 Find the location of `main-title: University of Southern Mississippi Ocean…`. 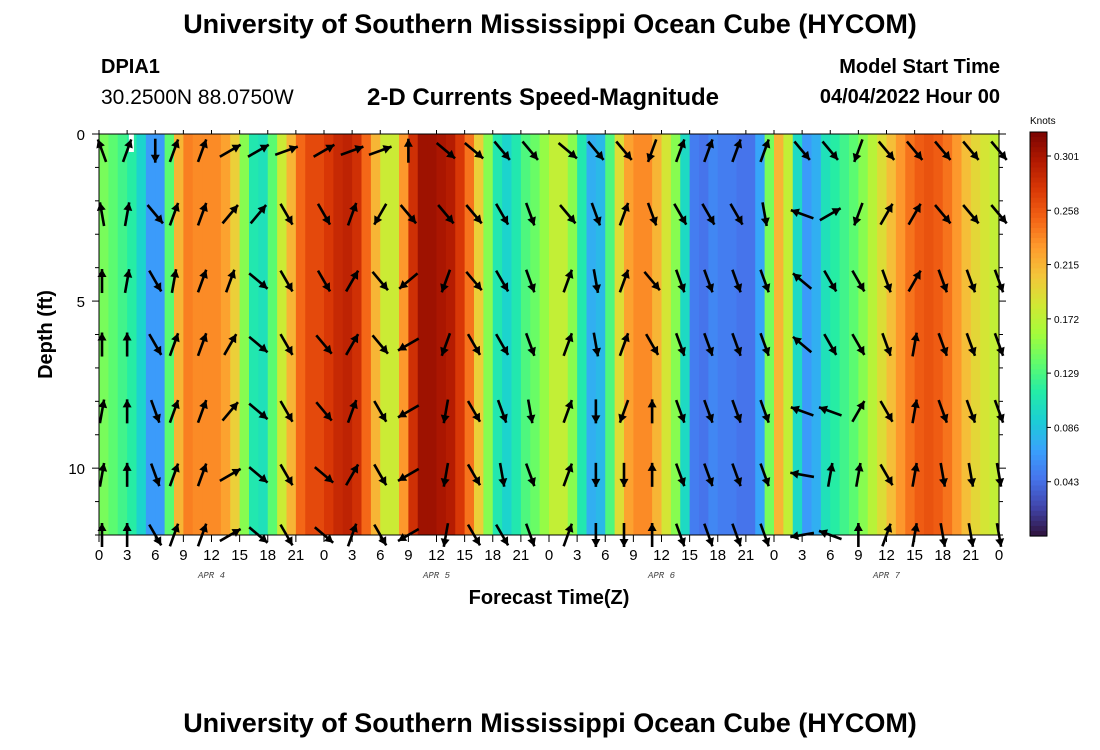

main-title: University of Southern Mississippi Ocean… is located at coordinates (550, 24).